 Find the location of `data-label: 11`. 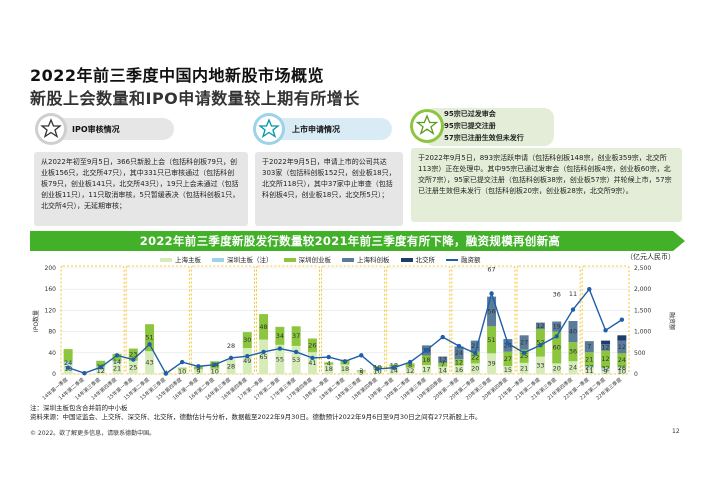

data-label: 11 is located at coordinates (573, 294).